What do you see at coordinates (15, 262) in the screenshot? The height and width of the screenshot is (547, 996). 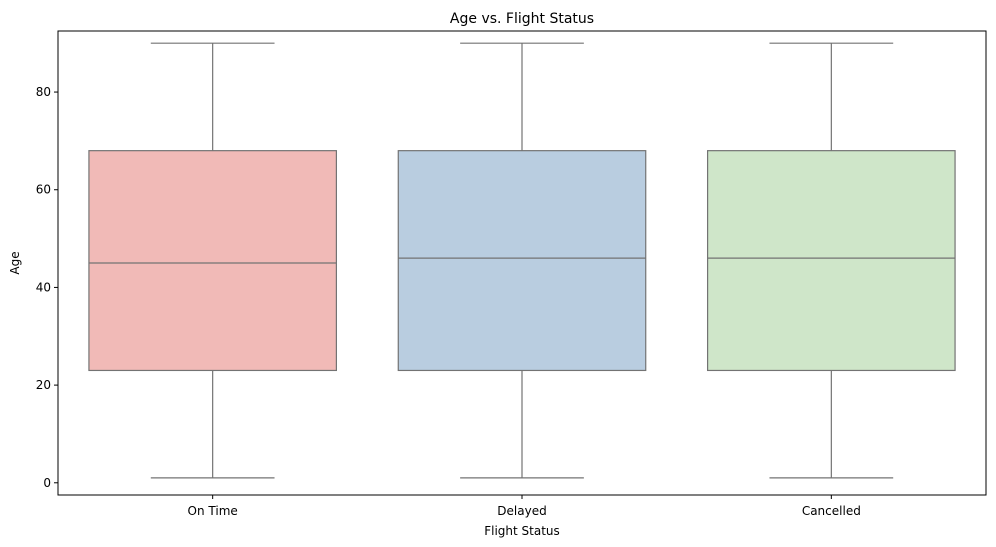 I see `y-axis-label: Age` at bounding box center [15, 262].